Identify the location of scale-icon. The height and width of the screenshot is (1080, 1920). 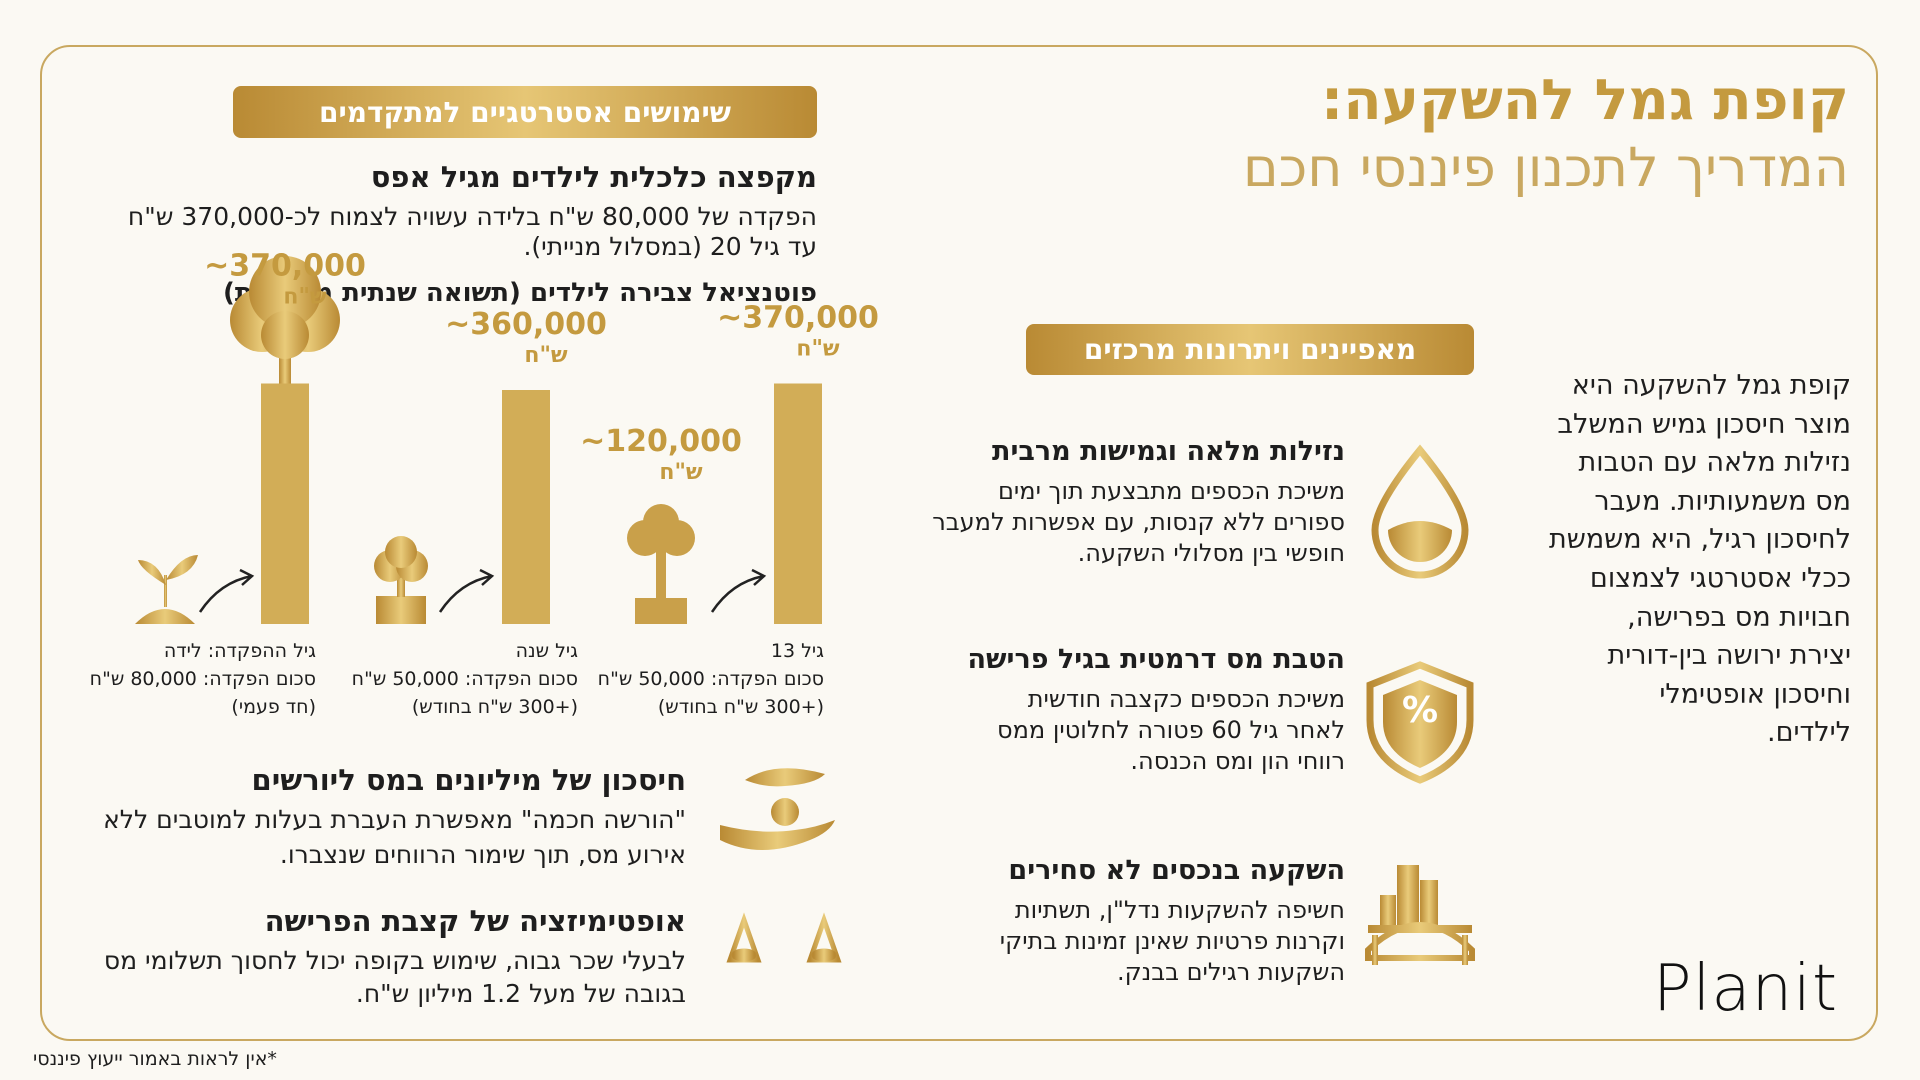
(784, 951).